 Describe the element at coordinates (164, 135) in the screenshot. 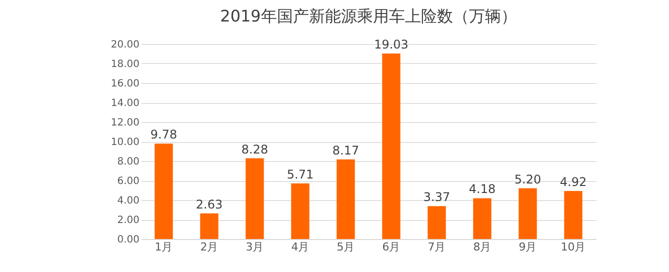

I see `data-label: 9.78` at that location.